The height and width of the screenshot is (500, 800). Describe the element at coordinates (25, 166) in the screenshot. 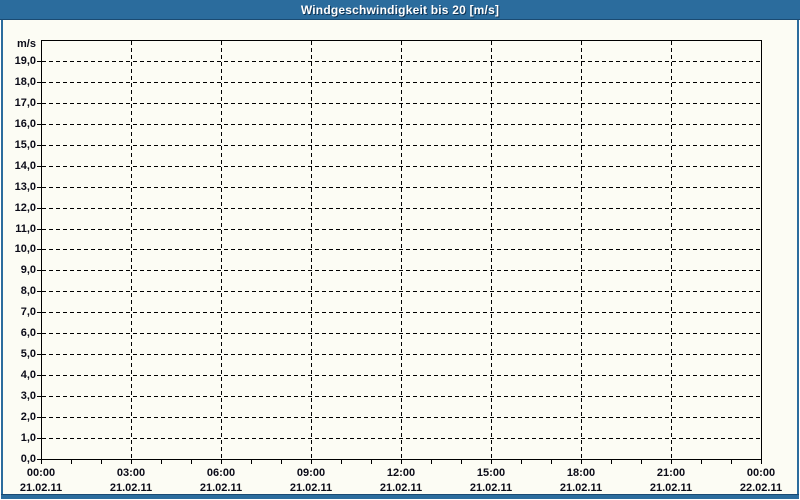

I see `y-tick-label: 14,0` at that location.